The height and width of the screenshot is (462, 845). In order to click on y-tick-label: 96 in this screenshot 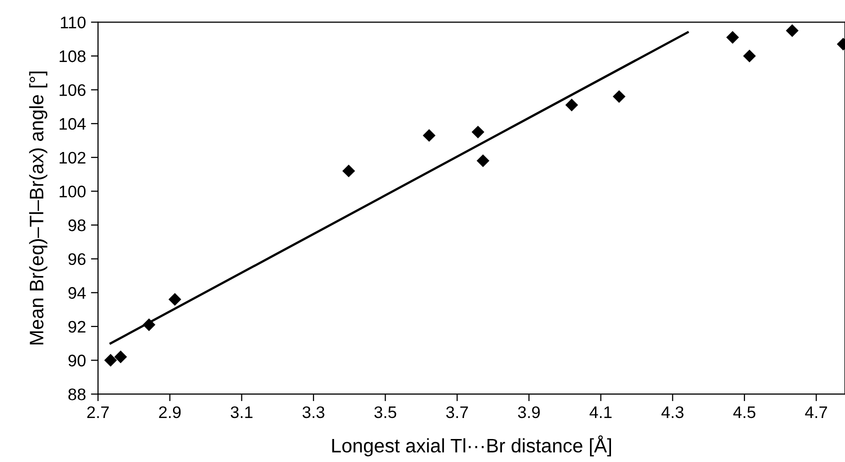, I will do `click(77, 259)`.